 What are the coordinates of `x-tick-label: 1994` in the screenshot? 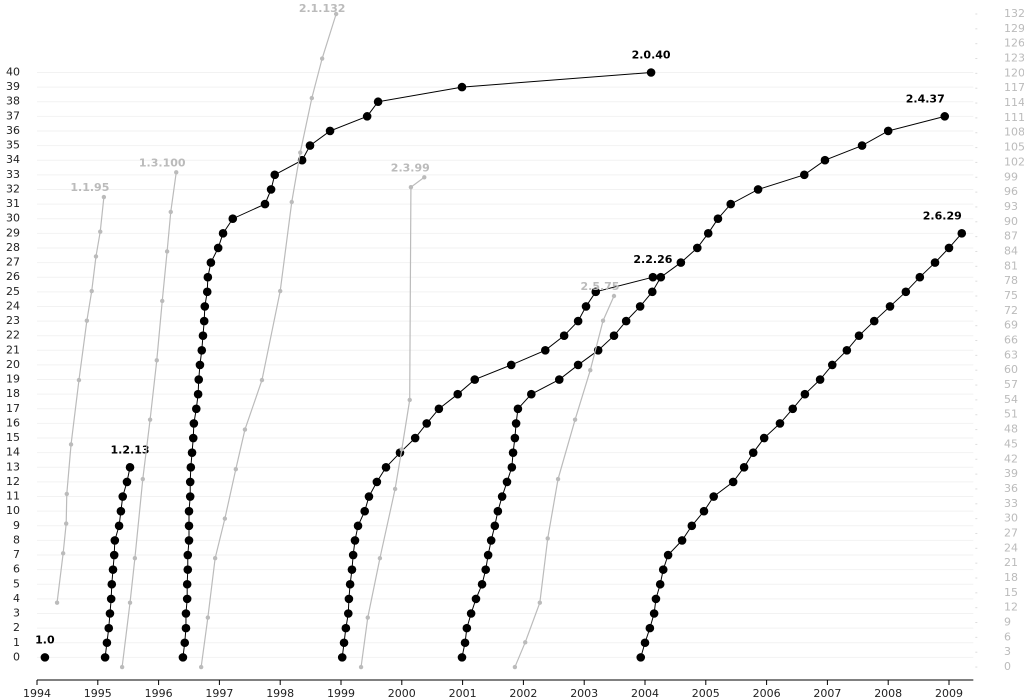 It's located at (37, 693).